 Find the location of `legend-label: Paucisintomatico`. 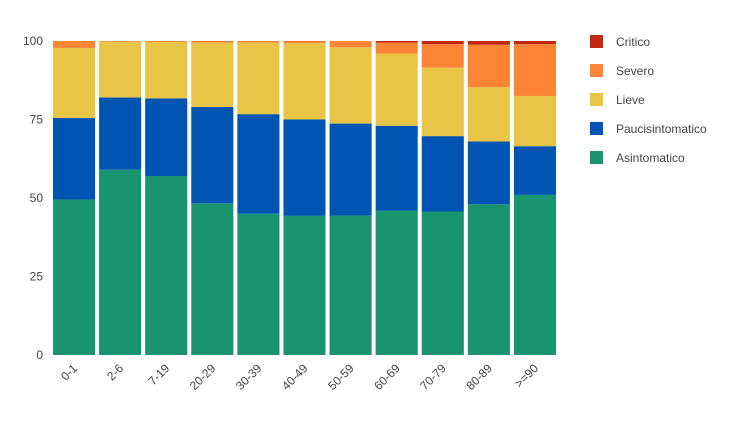

legend-label: Paucisintomatico is located at coordinates (661, 129).